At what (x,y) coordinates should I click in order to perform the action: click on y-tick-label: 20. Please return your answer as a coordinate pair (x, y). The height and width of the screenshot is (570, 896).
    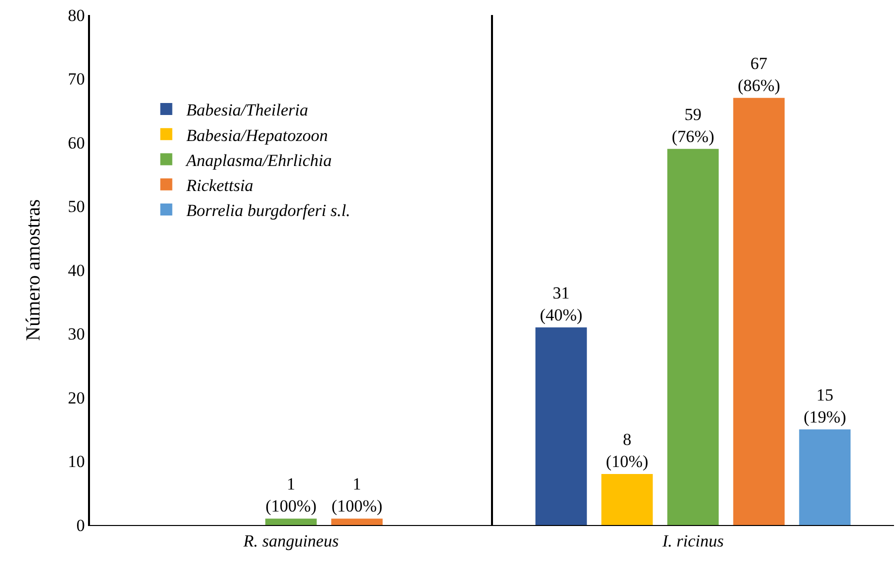
    Looking at the image, I should click on (76, 398).